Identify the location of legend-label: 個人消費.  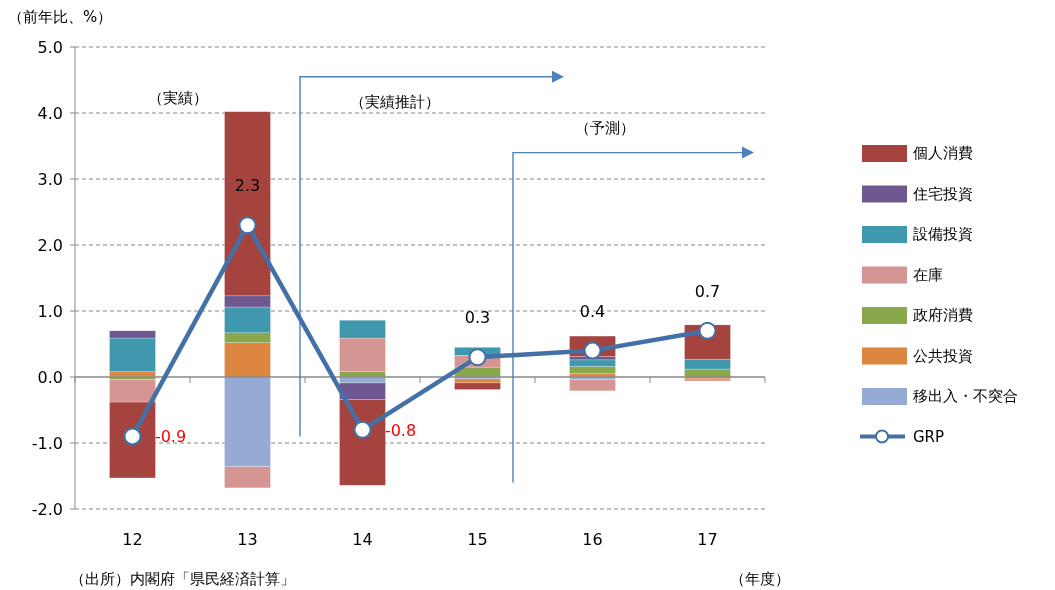
(943, 153).